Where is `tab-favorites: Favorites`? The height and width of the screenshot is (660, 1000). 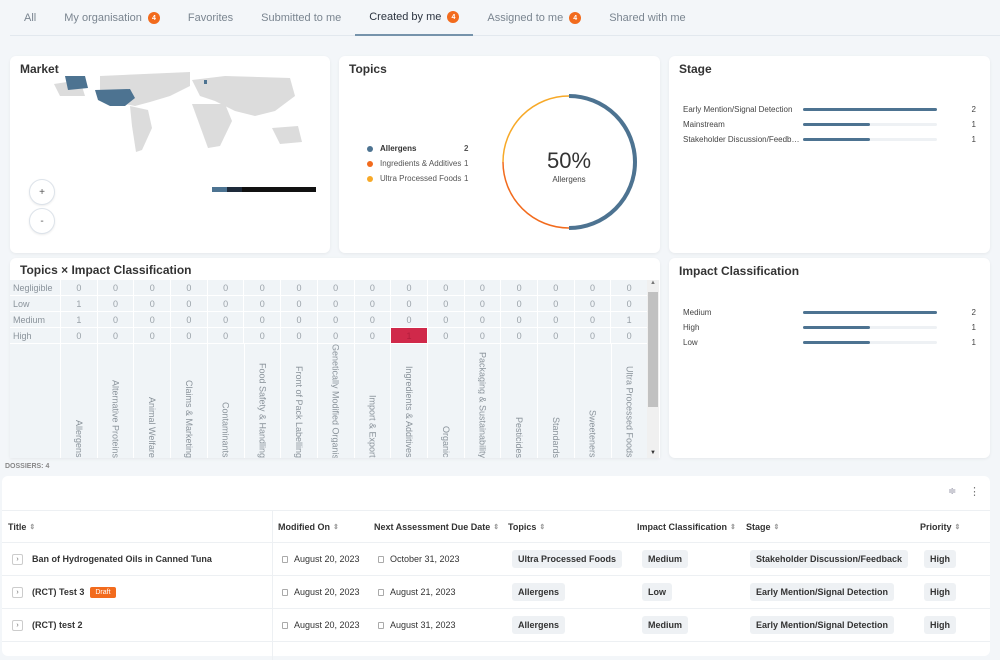
tab-favorites: Favorites is located at coordinates (210, 18).